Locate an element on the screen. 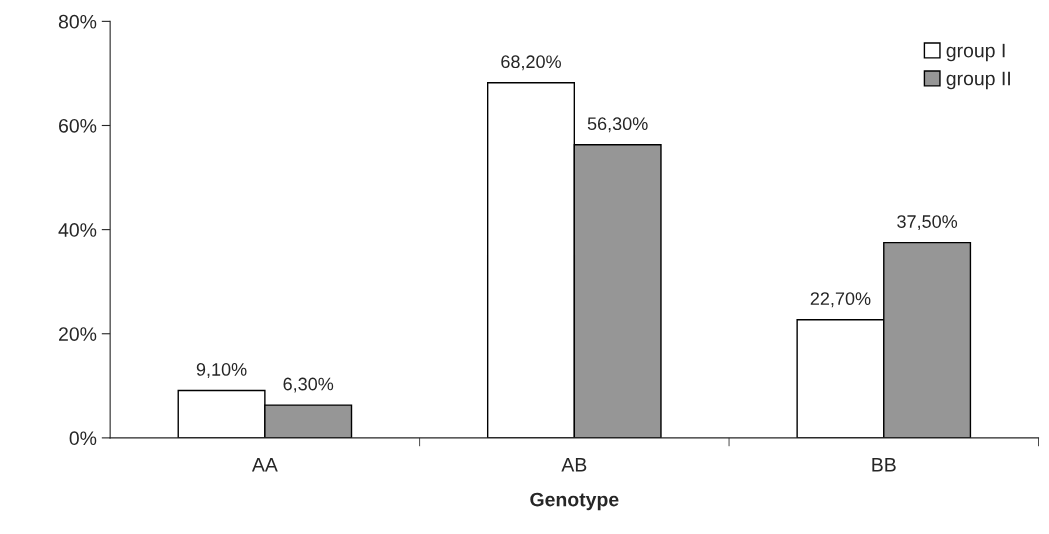  data-label: 37,50% is located at coordinates (927, 223).